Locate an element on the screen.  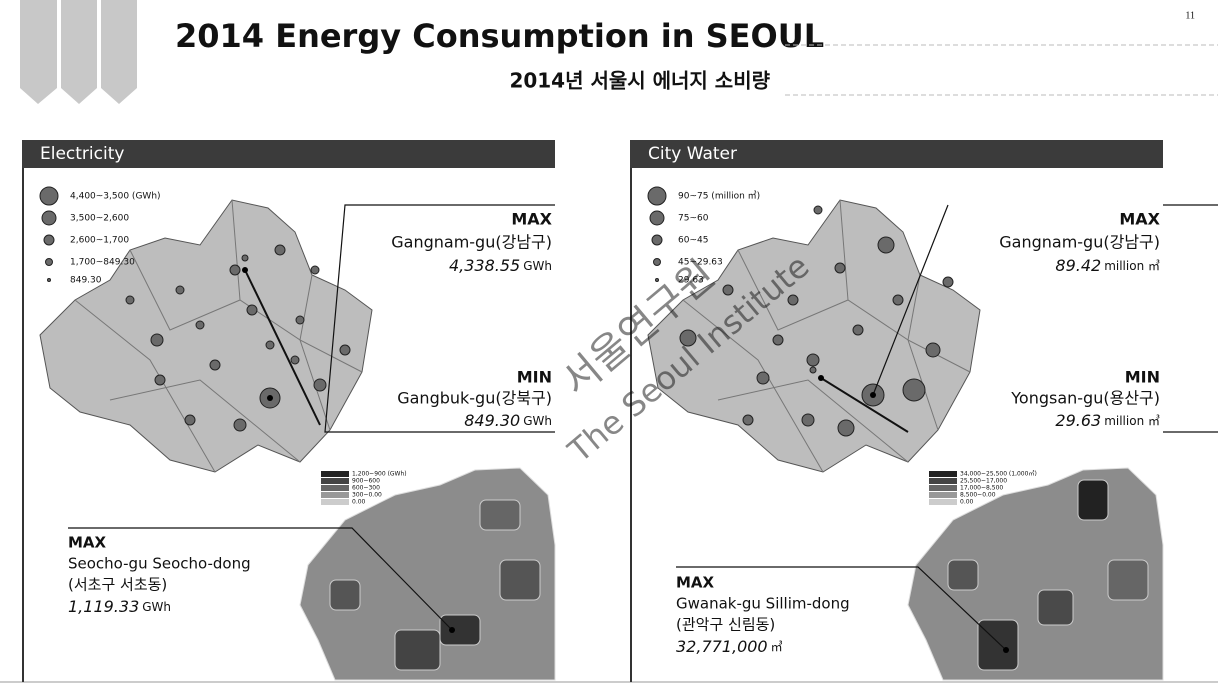
panel-header is located at coordinates (896, 154).